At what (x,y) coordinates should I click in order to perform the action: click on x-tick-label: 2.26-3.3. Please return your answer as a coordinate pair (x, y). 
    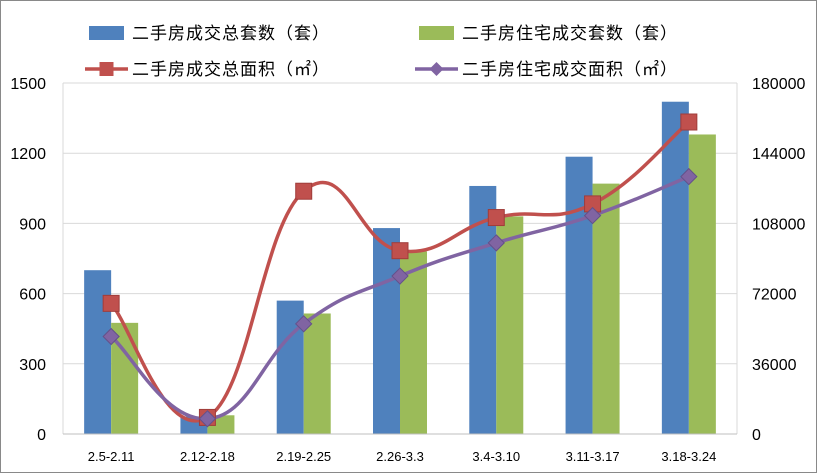
    Looking at the image, I should click on (400, 456).